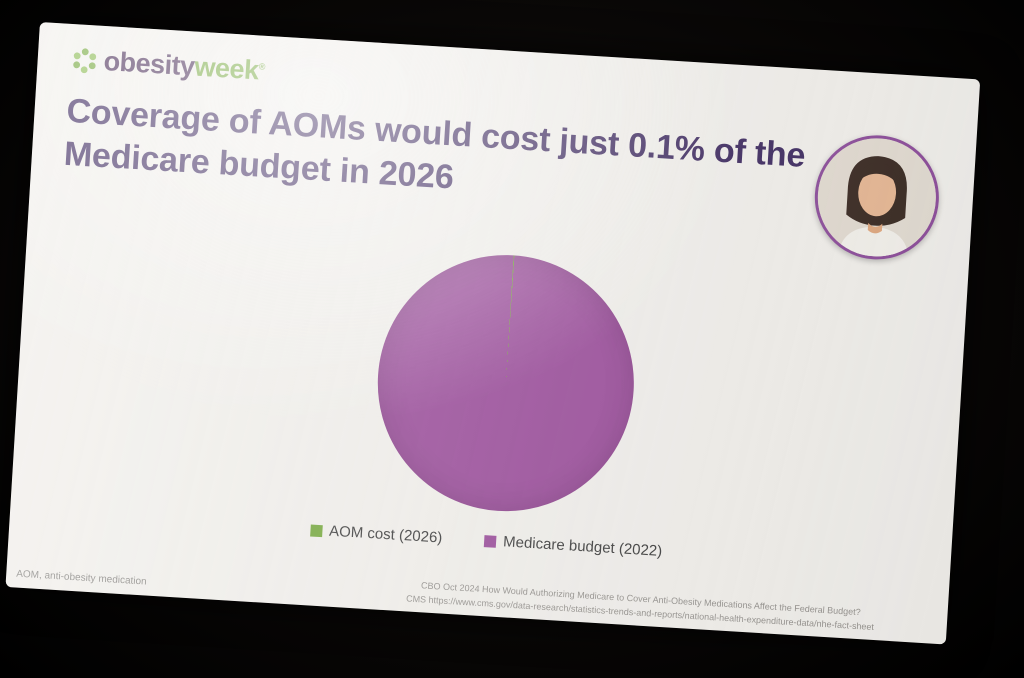 The width and height of the screenshot is (1024, 678). Describe the element at coordinates (85, 60) in the screenshot. I see `obesityweek-logo-icon` at that location.